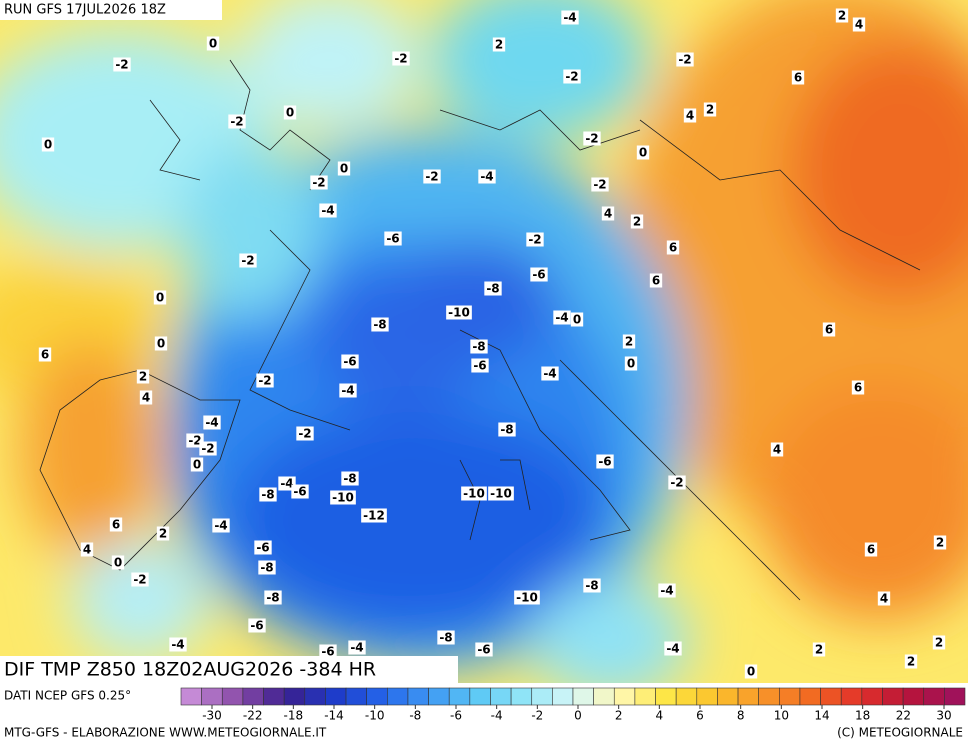 This screenshot has width=968, height=749. What do you see at coordinates (741, 716) in the screenshot?
I see `colorbar-tick-label: 8` at bounding box center [741, 716].